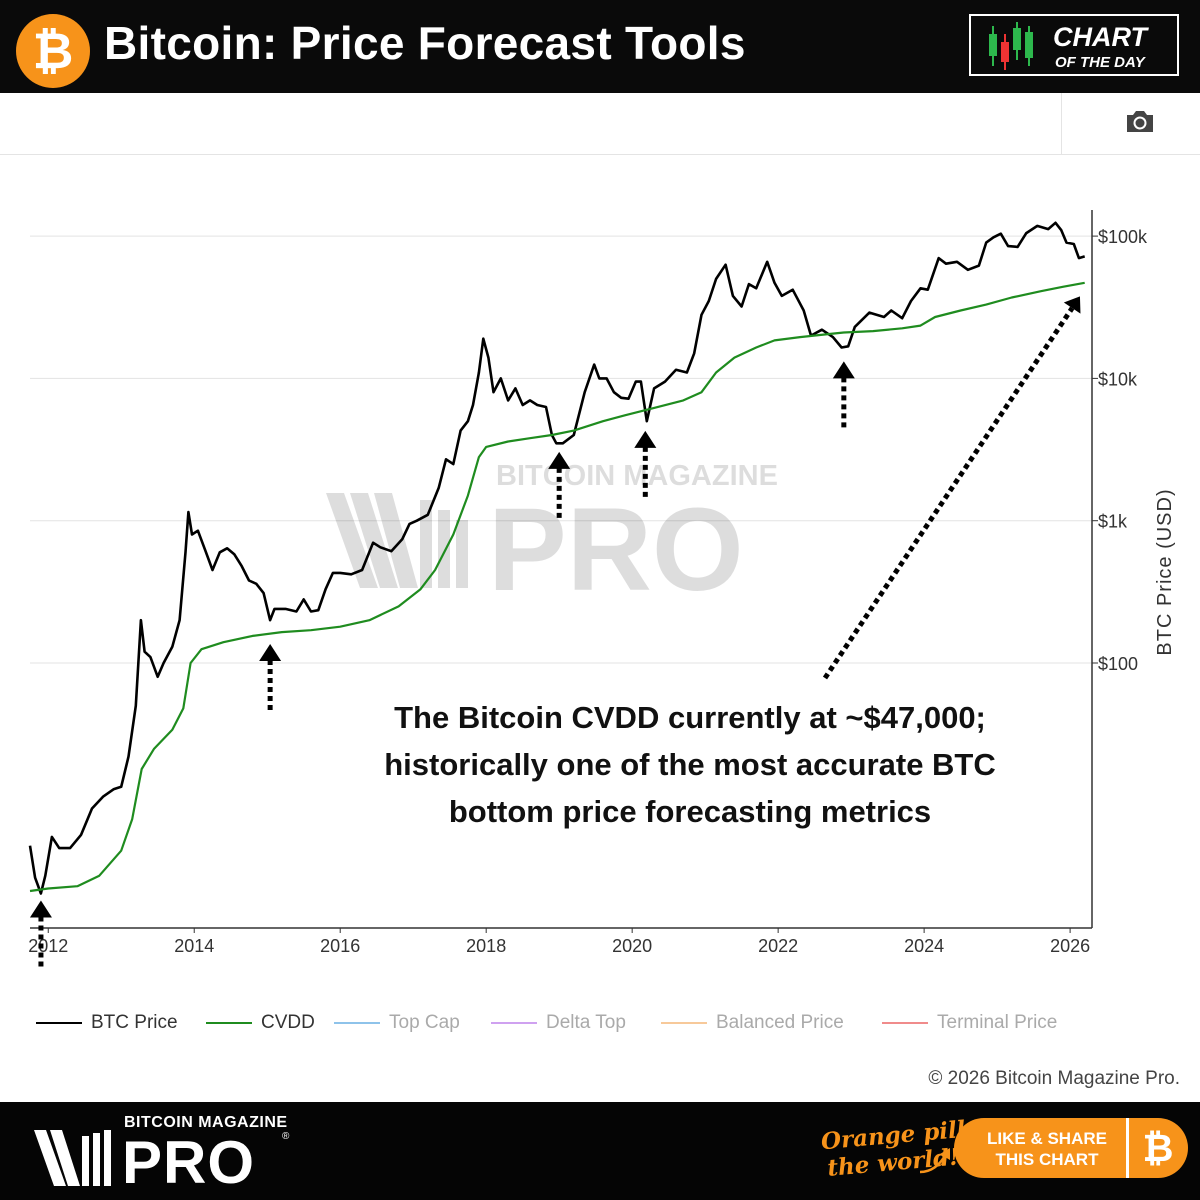 Image resolution: width=1200 pixels, height=1200 pixels. What do you see at coordinates (1047, 1138) in the screenshot?
I see `share-line1: LIKE & SHARE` at bounding box center [1047, 1138].